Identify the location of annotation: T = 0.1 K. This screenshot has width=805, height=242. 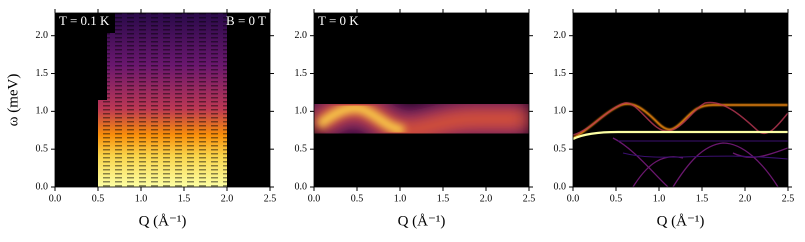
(84, 20).